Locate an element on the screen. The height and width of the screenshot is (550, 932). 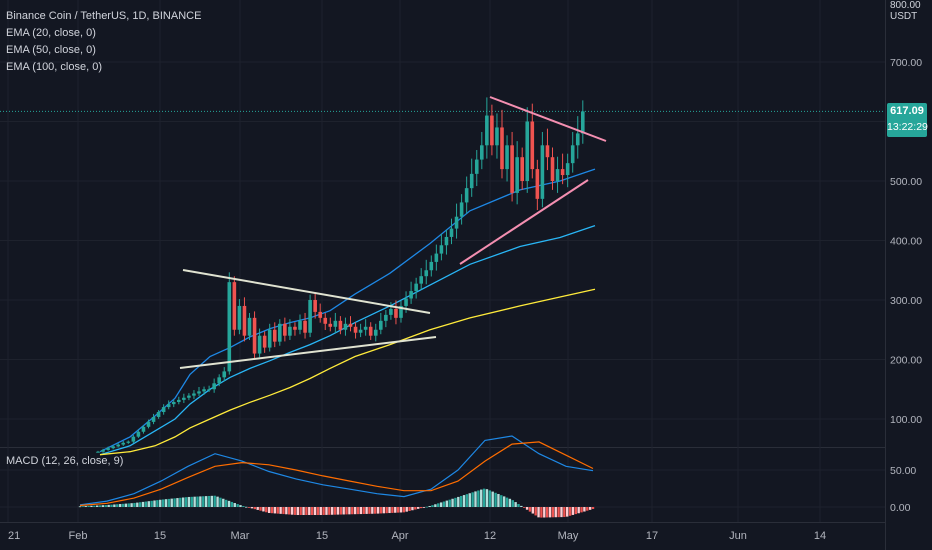
macd-y-tick-label: 50.00 is located at coordinates (903, 471).